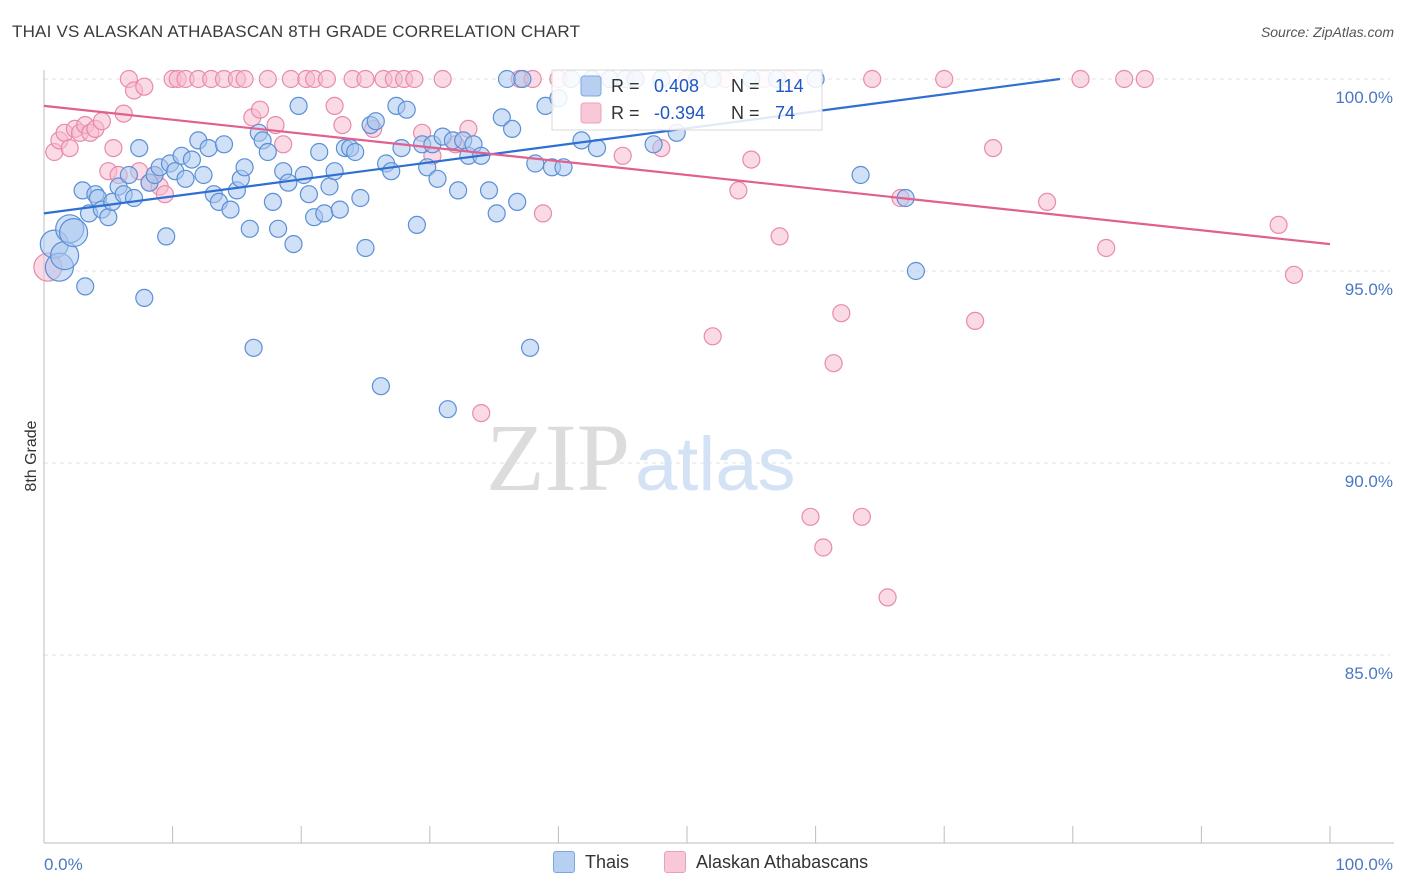 The width and height of the screenshot is (1406, 892). Describe the element at coordinates (558, 457) in the screenshot. I see `watermark-zip: ZIP` at that location.